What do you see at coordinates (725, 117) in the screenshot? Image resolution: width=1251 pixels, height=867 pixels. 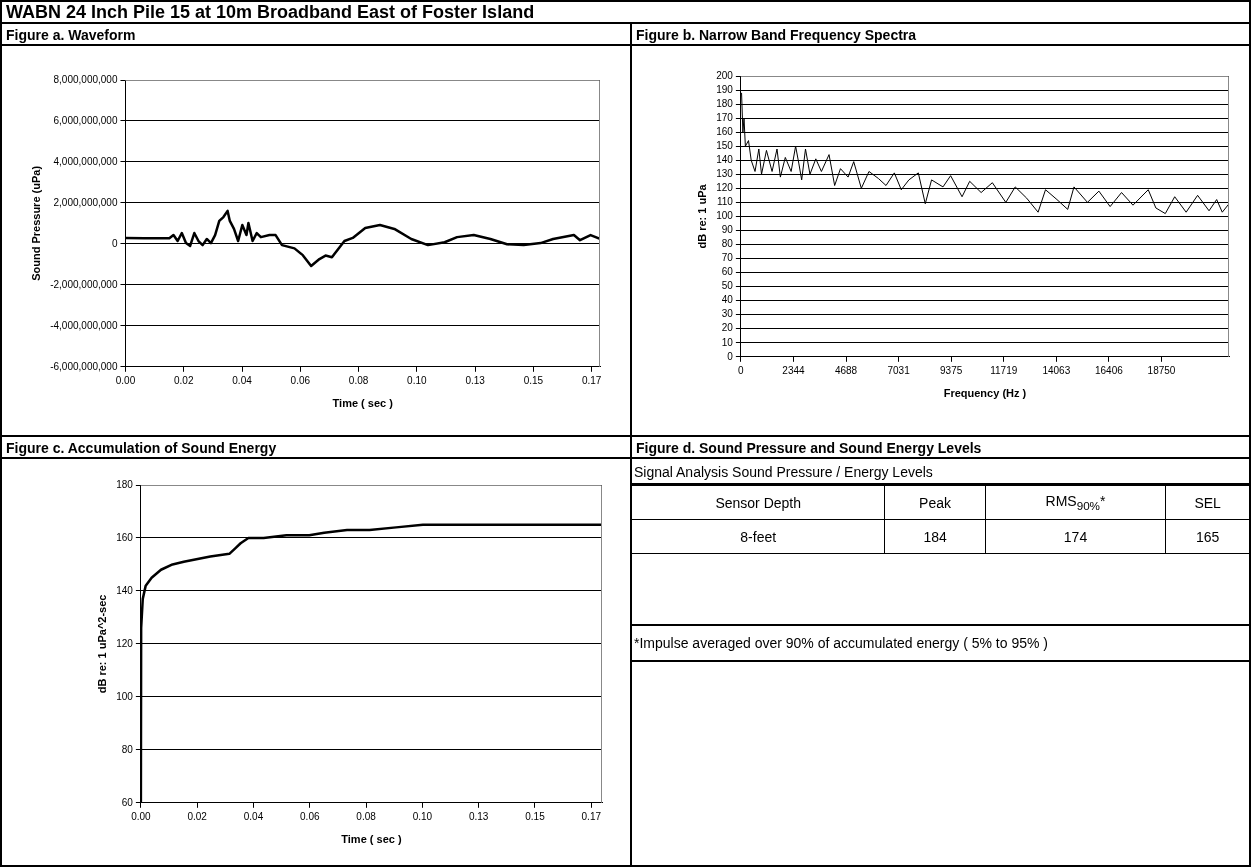 I see `y-tick-label: 170` at bounding box center [725, 117].